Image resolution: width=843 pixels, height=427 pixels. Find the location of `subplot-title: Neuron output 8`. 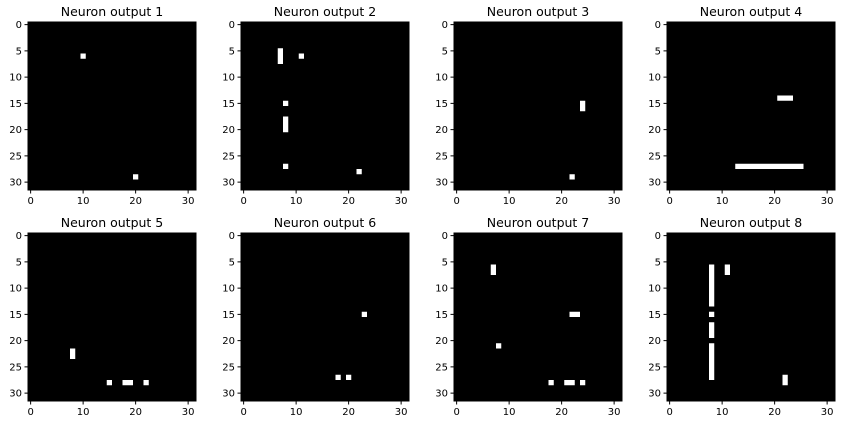

subplot-title: Neuron output 8 is located at coordinates (751, 222).